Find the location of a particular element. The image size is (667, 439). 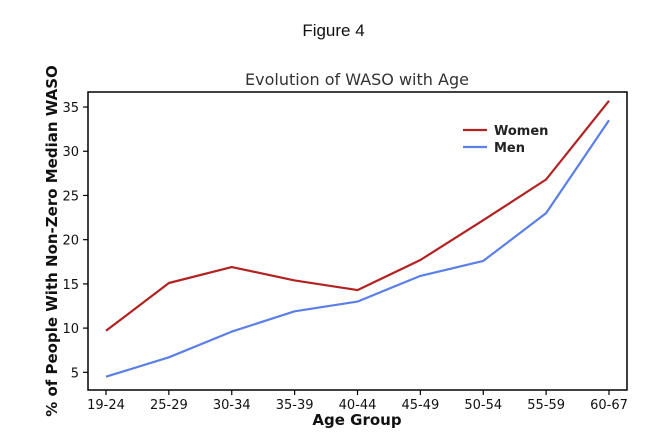

x-tick-label: 55-59 is located at coordinates (546, 405).